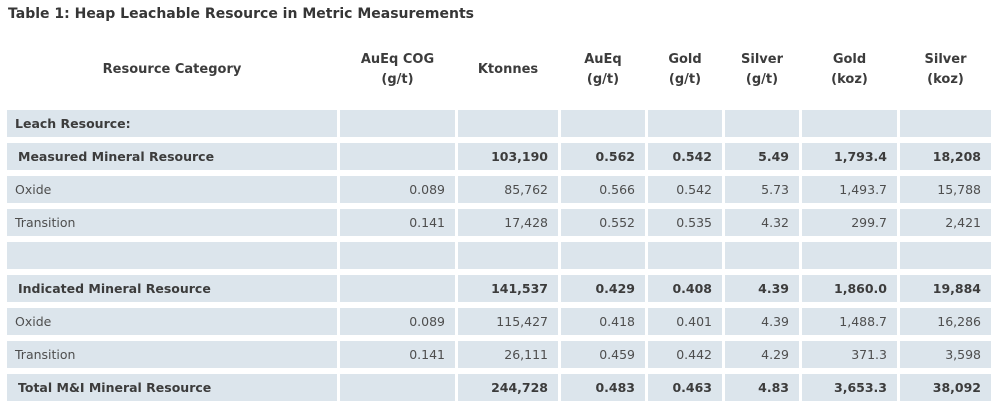 The image size is (1000, 413). Describe the element at coordinates (172, 156) in the screenshot. I see `category-cell: Measured Mineral Resource` at that location.